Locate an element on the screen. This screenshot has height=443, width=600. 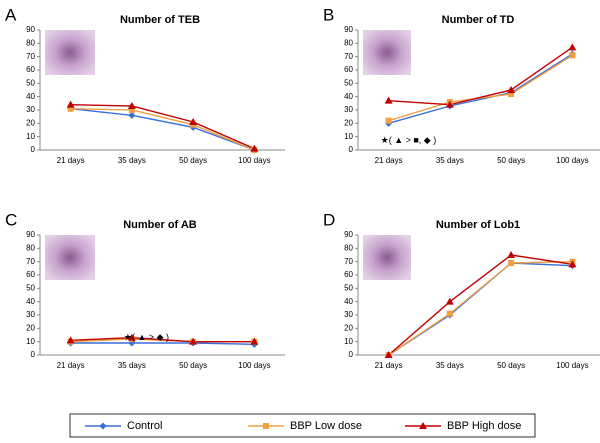
chart-title: Number of TD is located at coordinates (478, 20).